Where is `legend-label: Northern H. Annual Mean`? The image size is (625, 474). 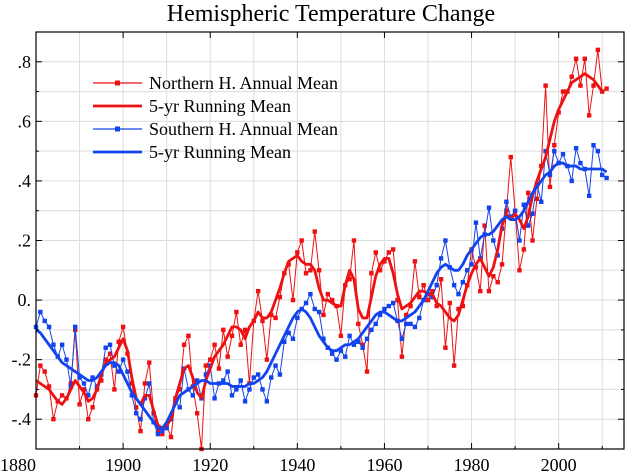 legend-label: Northern H. Annual Mean is located at coordinates (243, 83).